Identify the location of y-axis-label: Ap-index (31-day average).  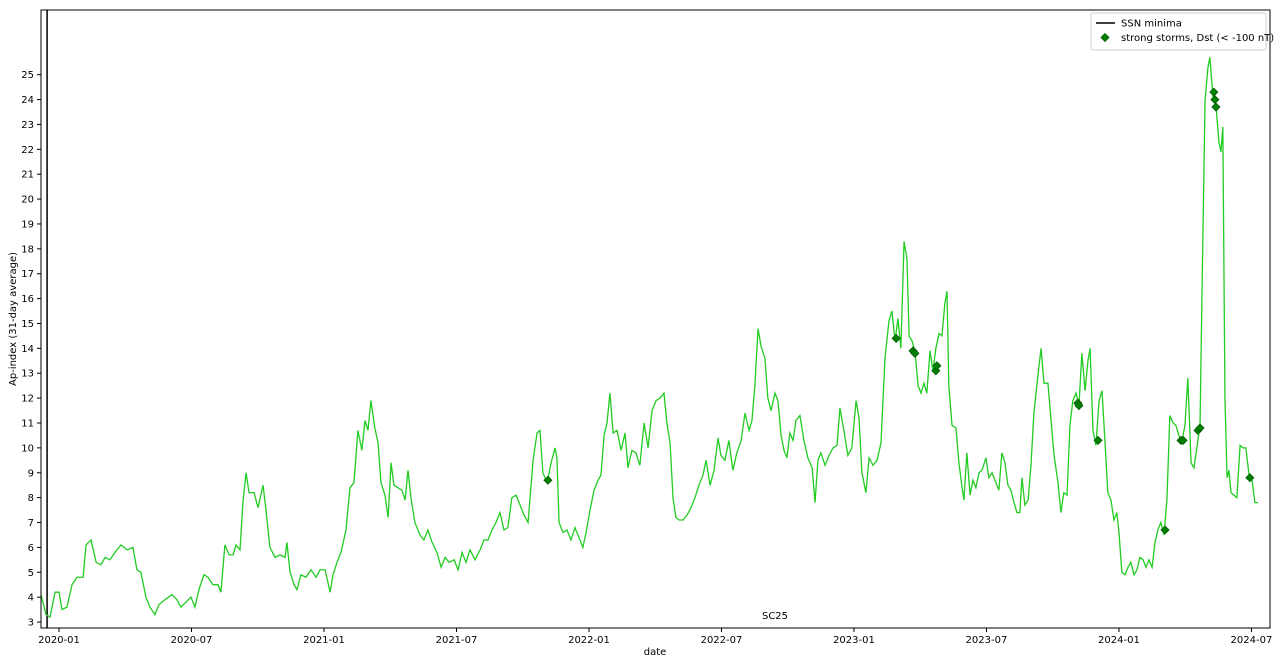
(13, 319).